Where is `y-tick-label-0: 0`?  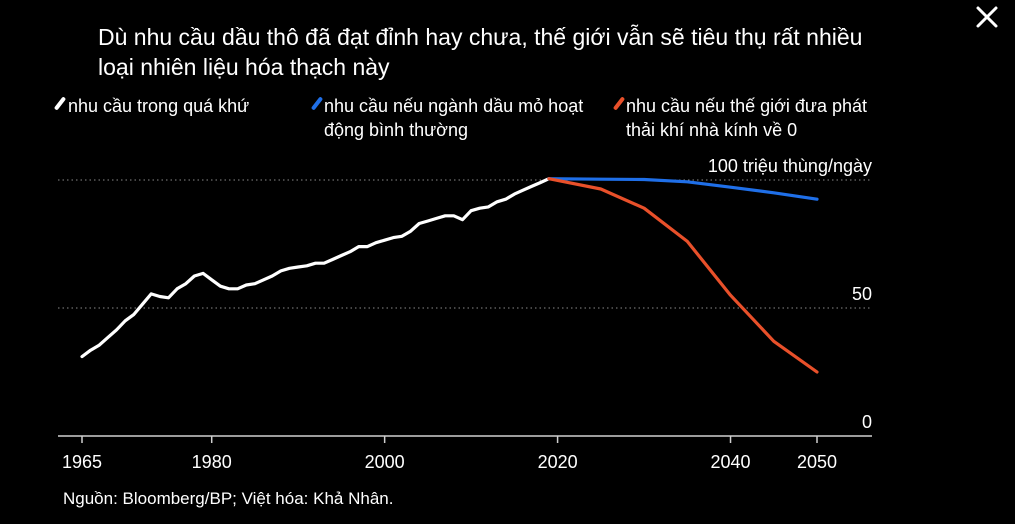 y-tick-label-0: 0 is located at coordinates (867, 422).